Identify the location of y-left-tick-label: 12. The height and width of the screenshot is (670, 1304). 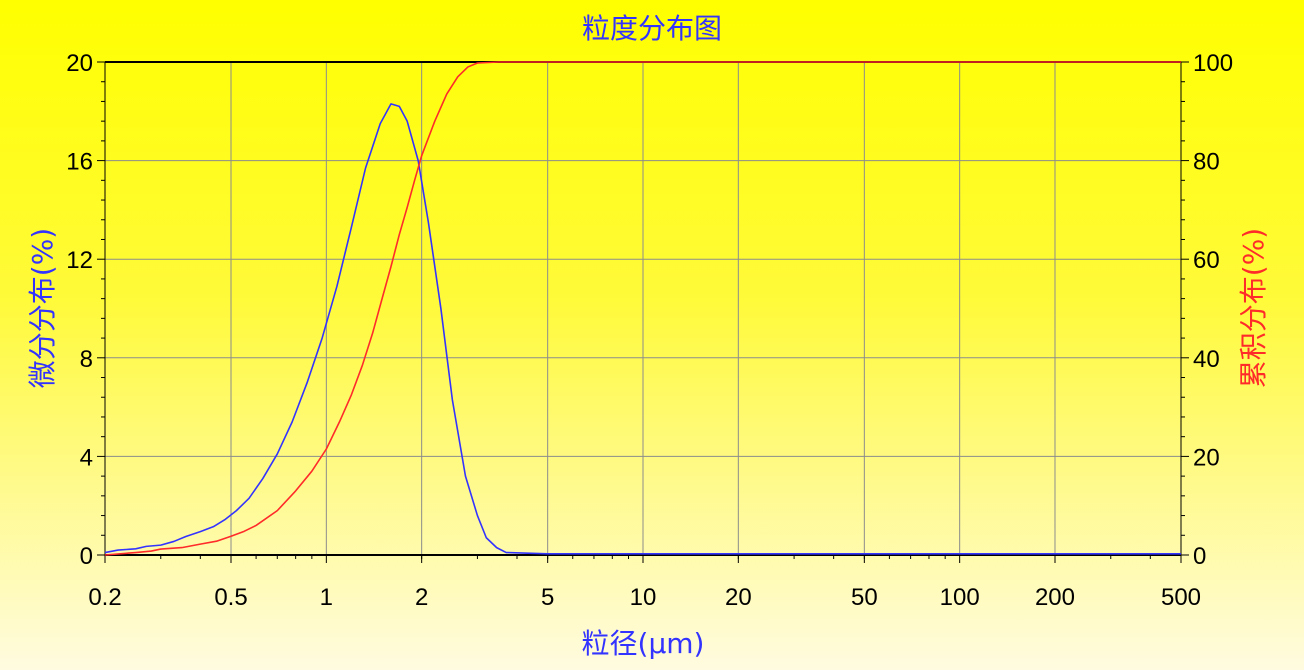
(79, 260).